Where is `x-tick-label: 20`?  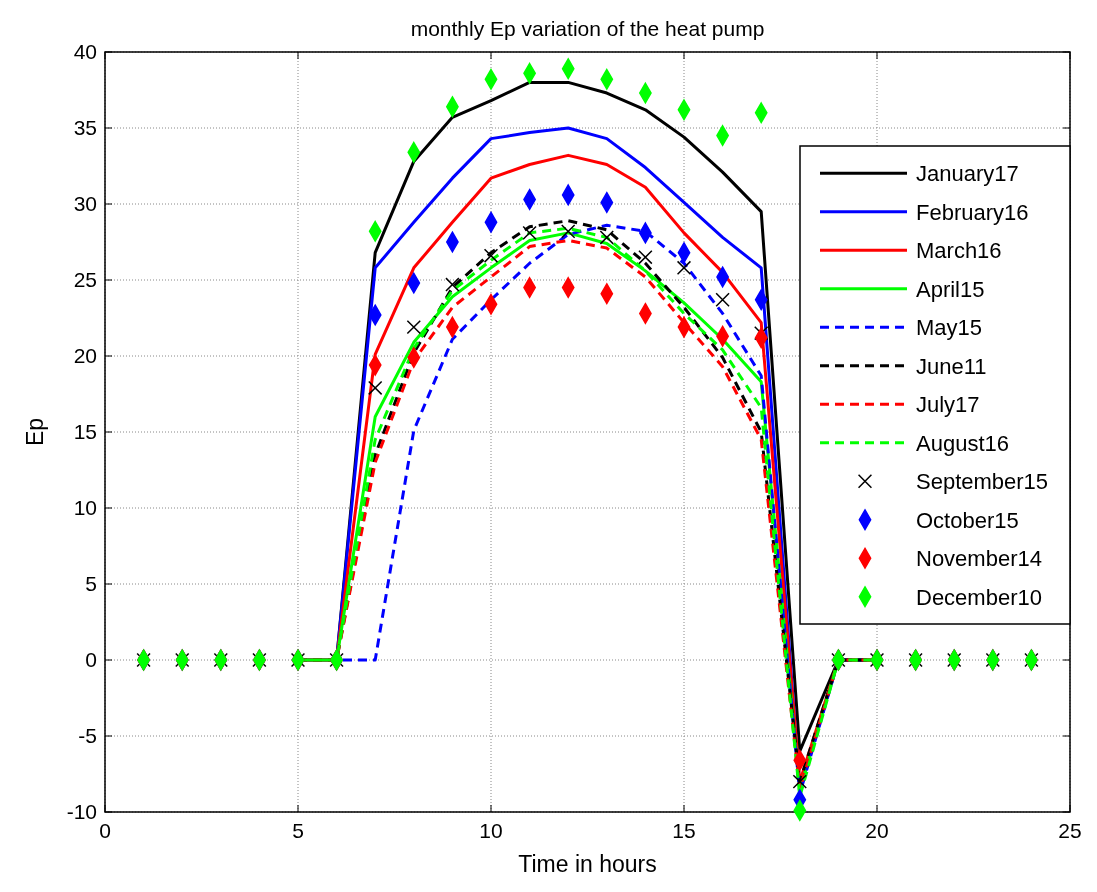
x-tick-label: 20 is located at coordinates (877, 830).